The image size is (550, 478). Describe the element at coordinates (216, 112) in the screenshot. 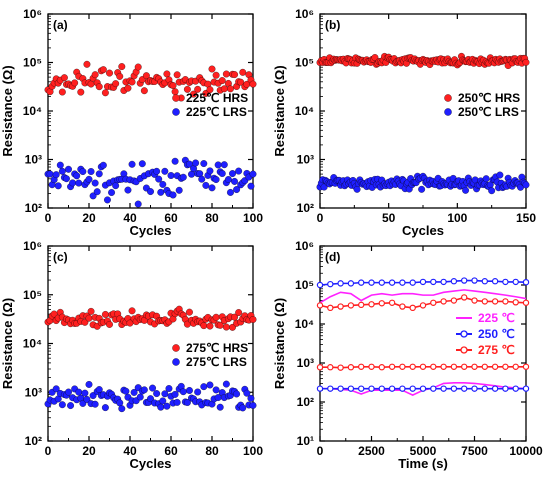

I see `legend-label: 225℃ LRS` at that location.